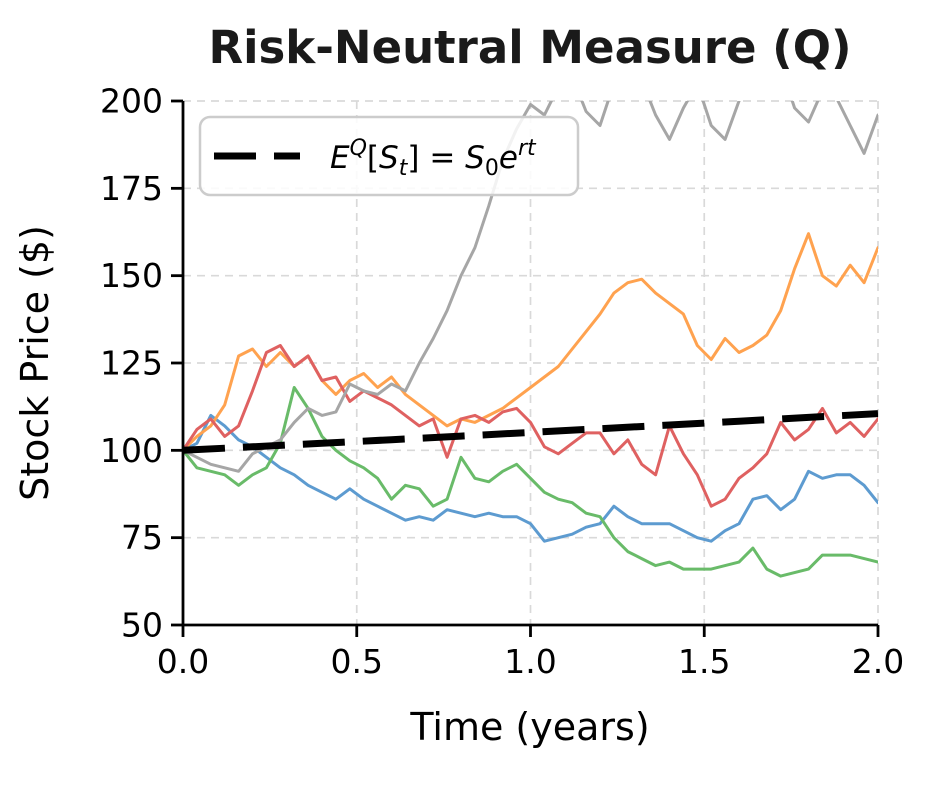 The height and width of the screenshot is (788, 934). What do you see at coordinates (35, 363) in the screenshot?
I see `y-axis-label: Stock Price ($)` at bounding box center [35, 363].